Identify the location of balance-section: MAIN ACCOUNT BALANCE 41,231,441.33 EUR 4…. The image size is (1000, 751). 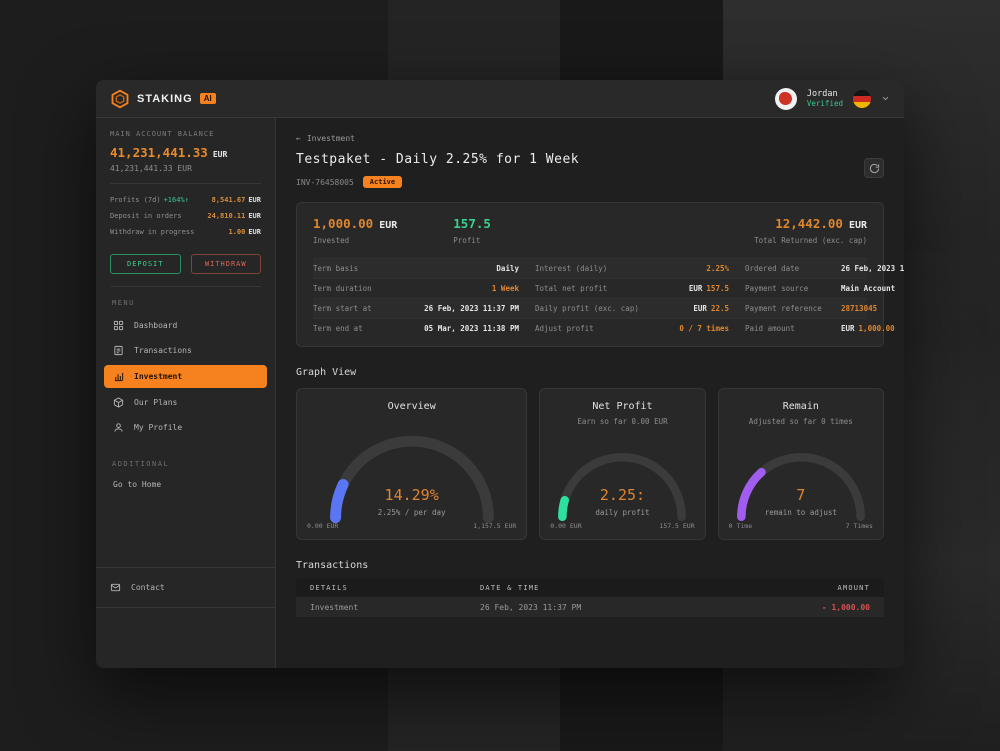
(185, 150).